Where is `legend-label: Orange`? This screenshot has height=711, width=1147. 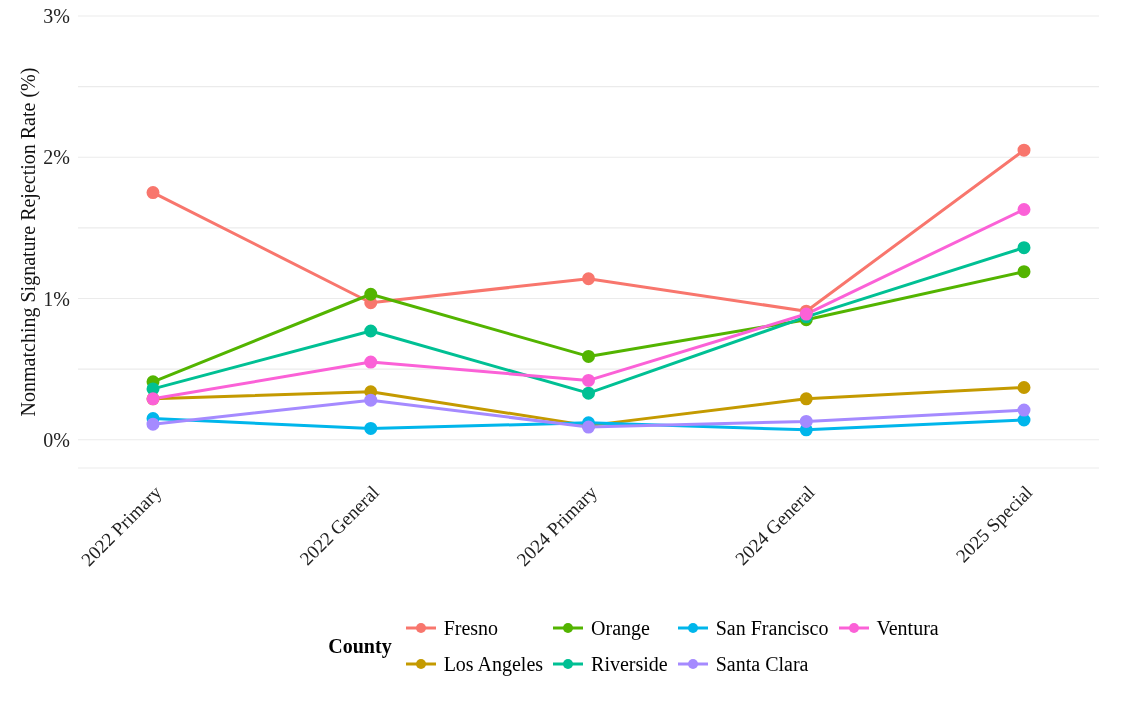 legend-label: Orange is located at coordinates (620, 628).